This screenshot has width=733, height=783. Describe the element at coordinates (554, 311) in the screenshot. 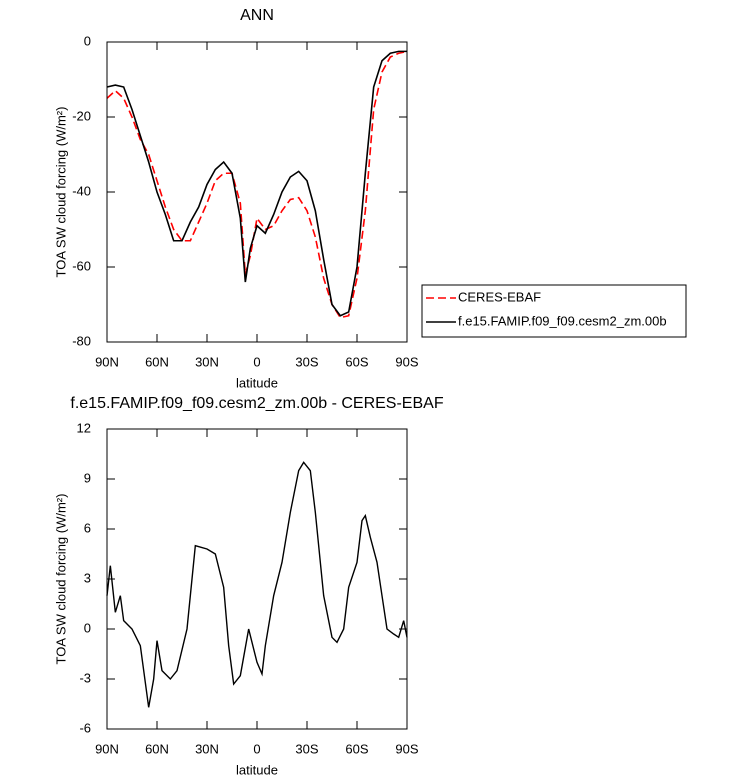

I see `legend-box` at that location.